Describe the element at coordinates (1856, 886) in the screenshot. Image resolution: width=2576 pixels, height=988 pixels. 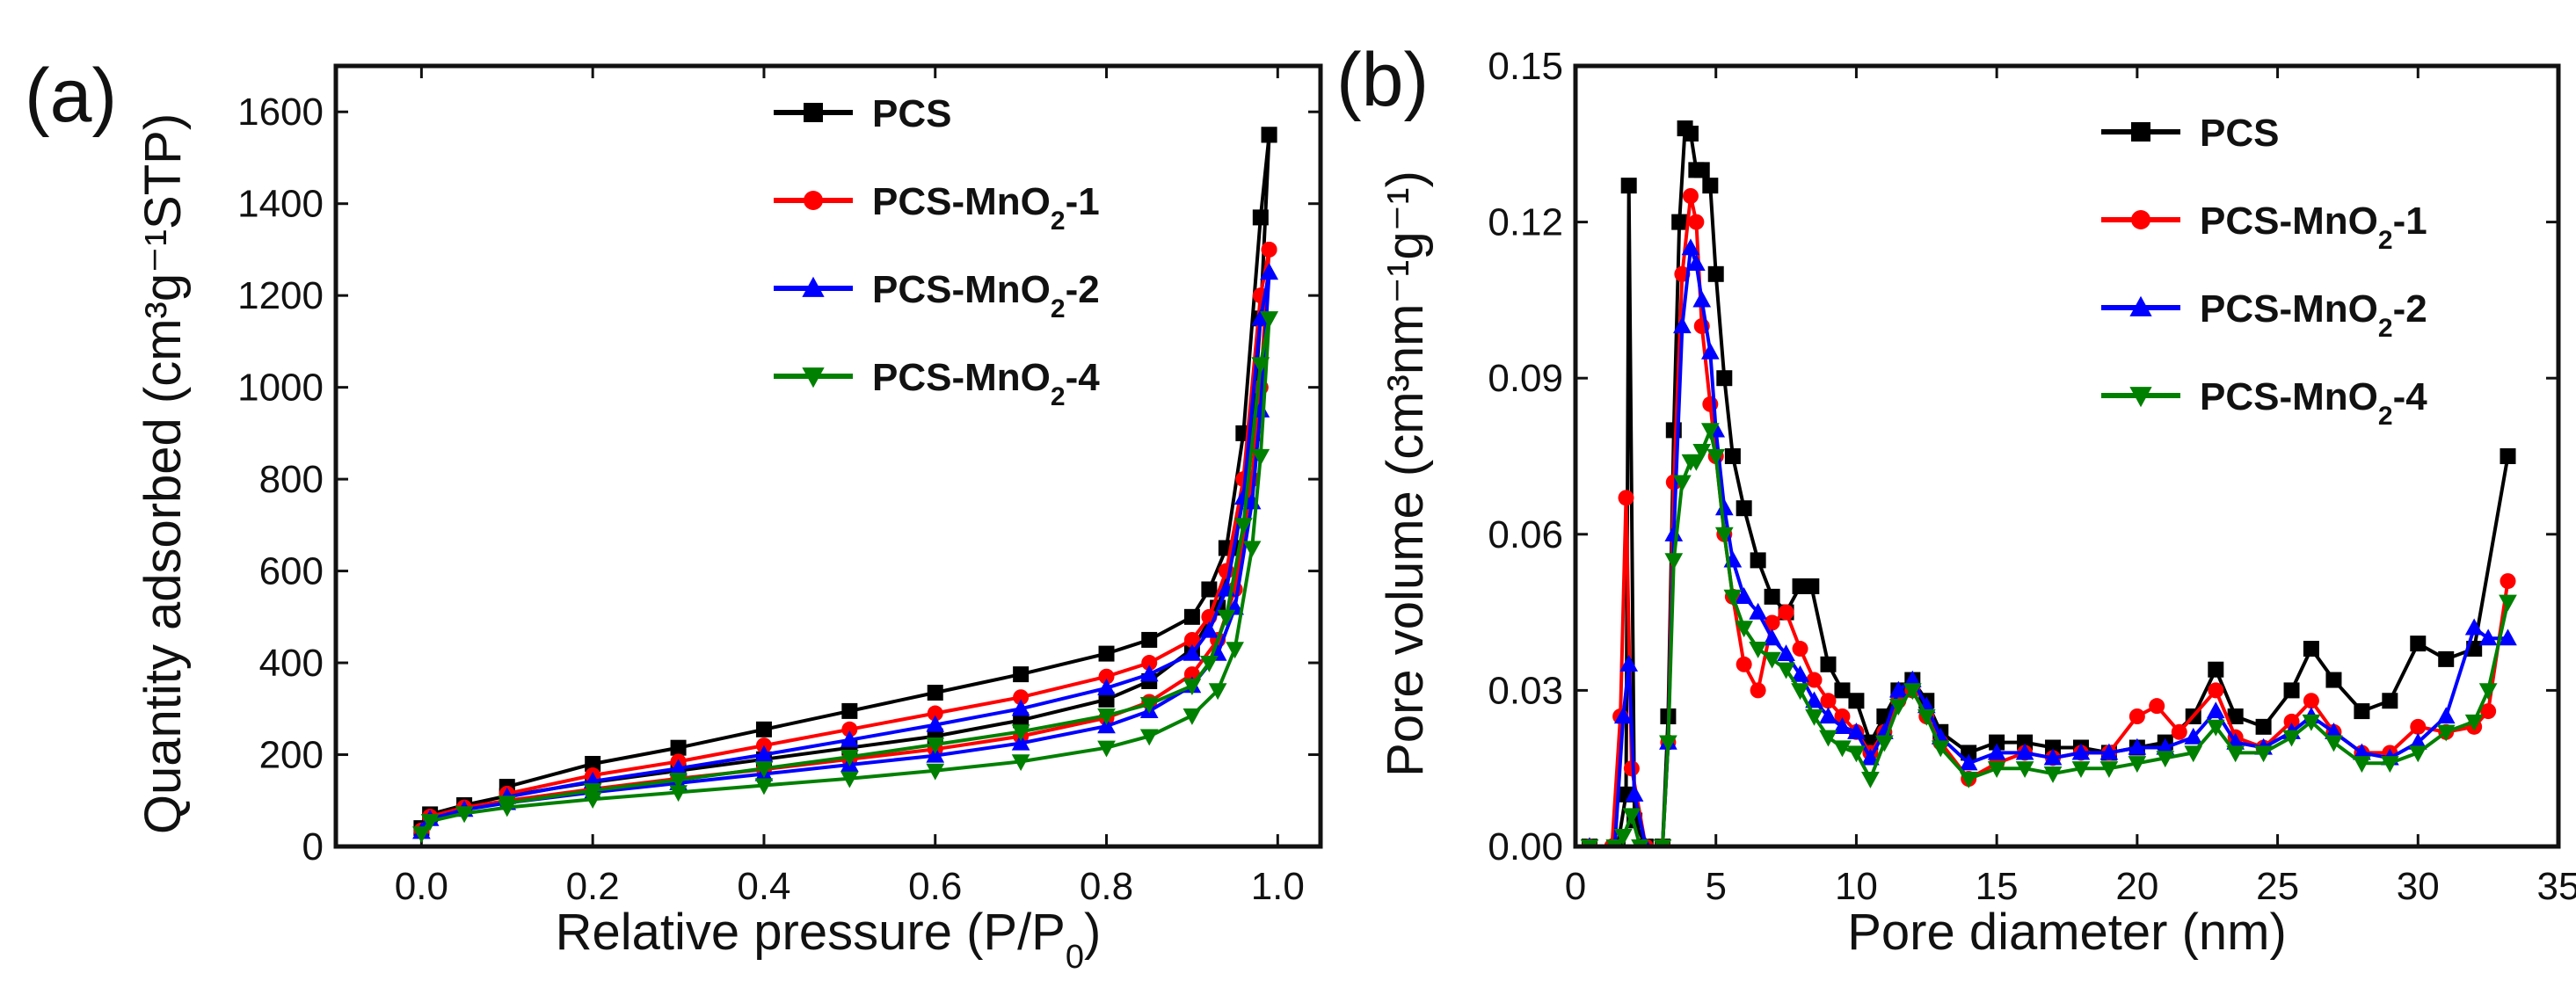
I see `x-tick-label: 10` at that location.